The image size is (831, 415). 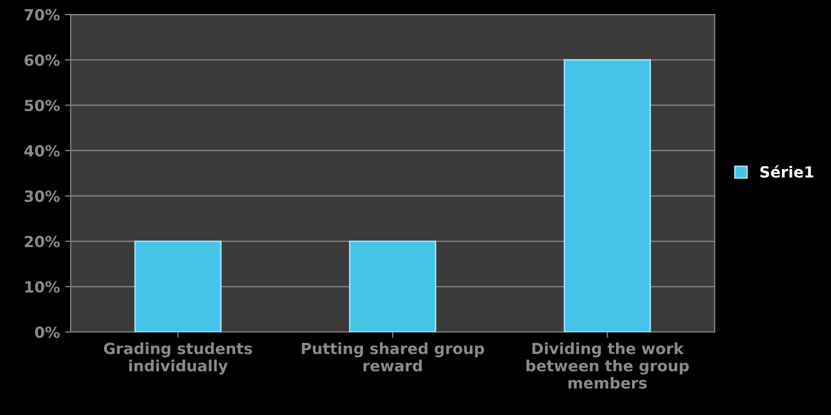 I want to click on x-tick-label: Putting shared group reward, so click(x=393, y=357).